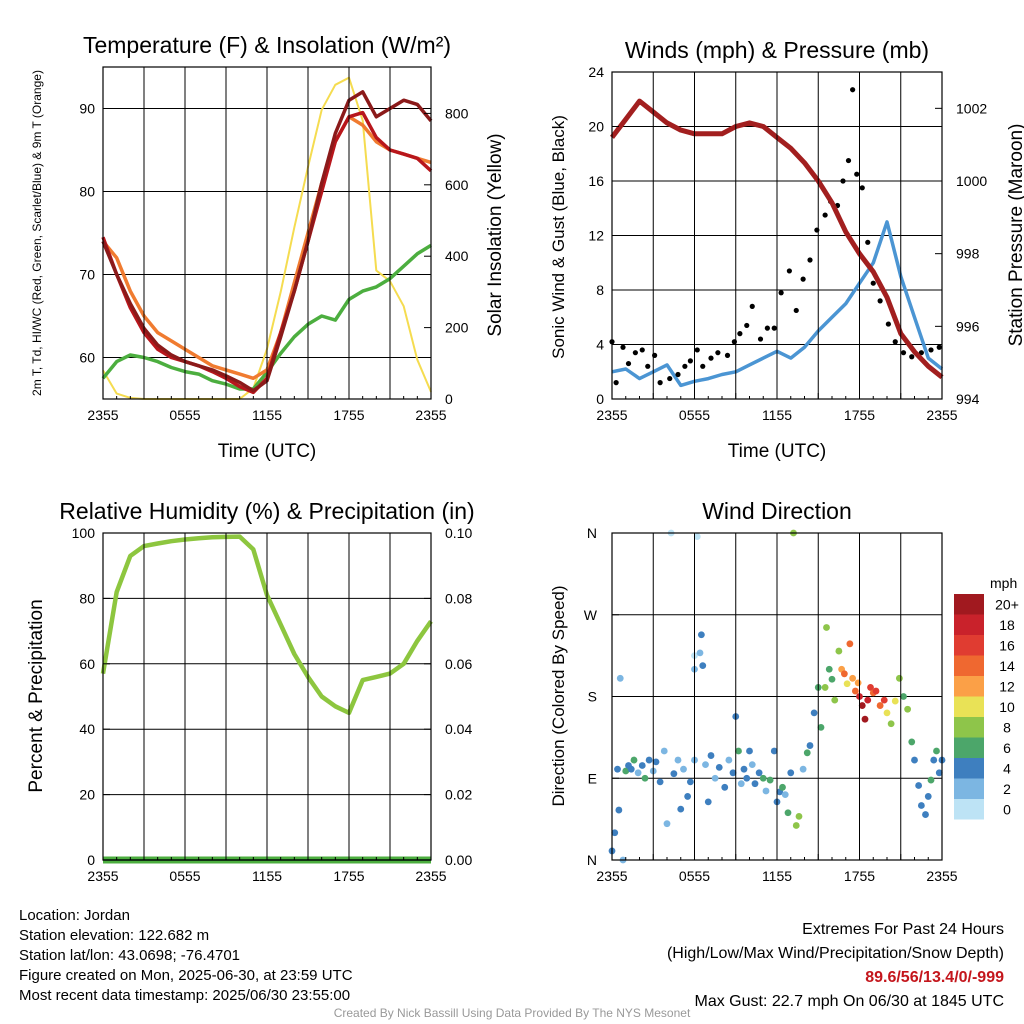  What do you see at coordinates (267, 45) in the screenshot?
I see `panel-title: Temperature (F) & Insolation (W/m²)` at bounding box center [267, 45].